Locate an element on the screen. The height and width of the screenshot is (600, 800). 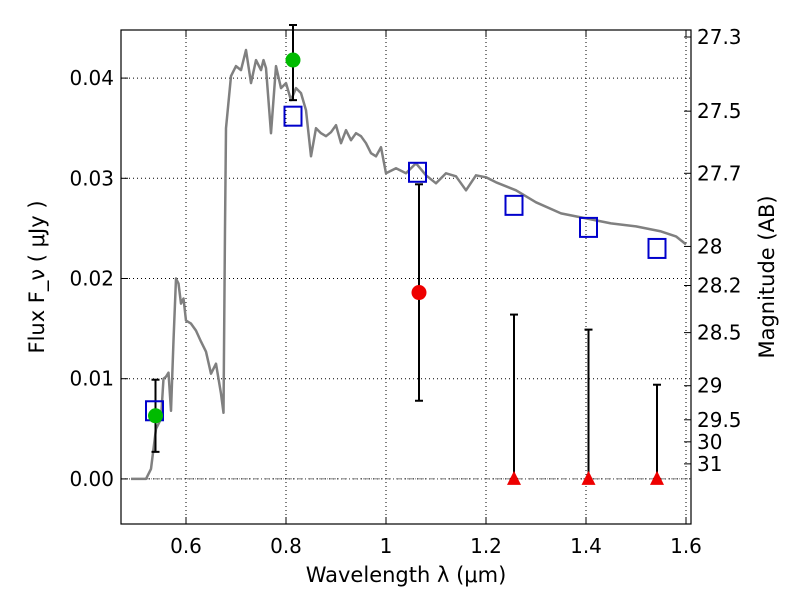
right-tick-label: 27.7 is located at coordinates (719, 173).